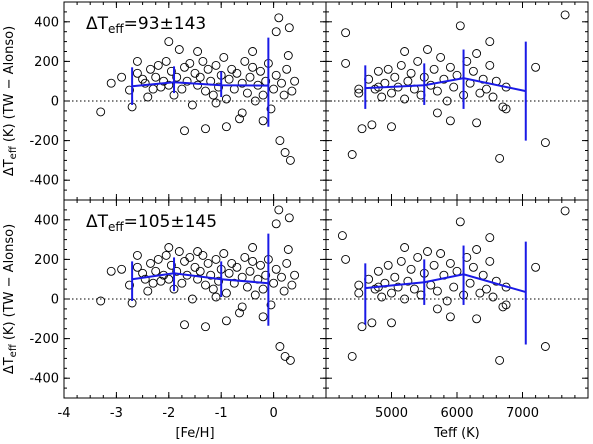 This screenshot has width=593, height=444. Describe the element at coordinates (46, 220) in the screenshot. I see `bottom-left-ytick-label: 400` at that location.